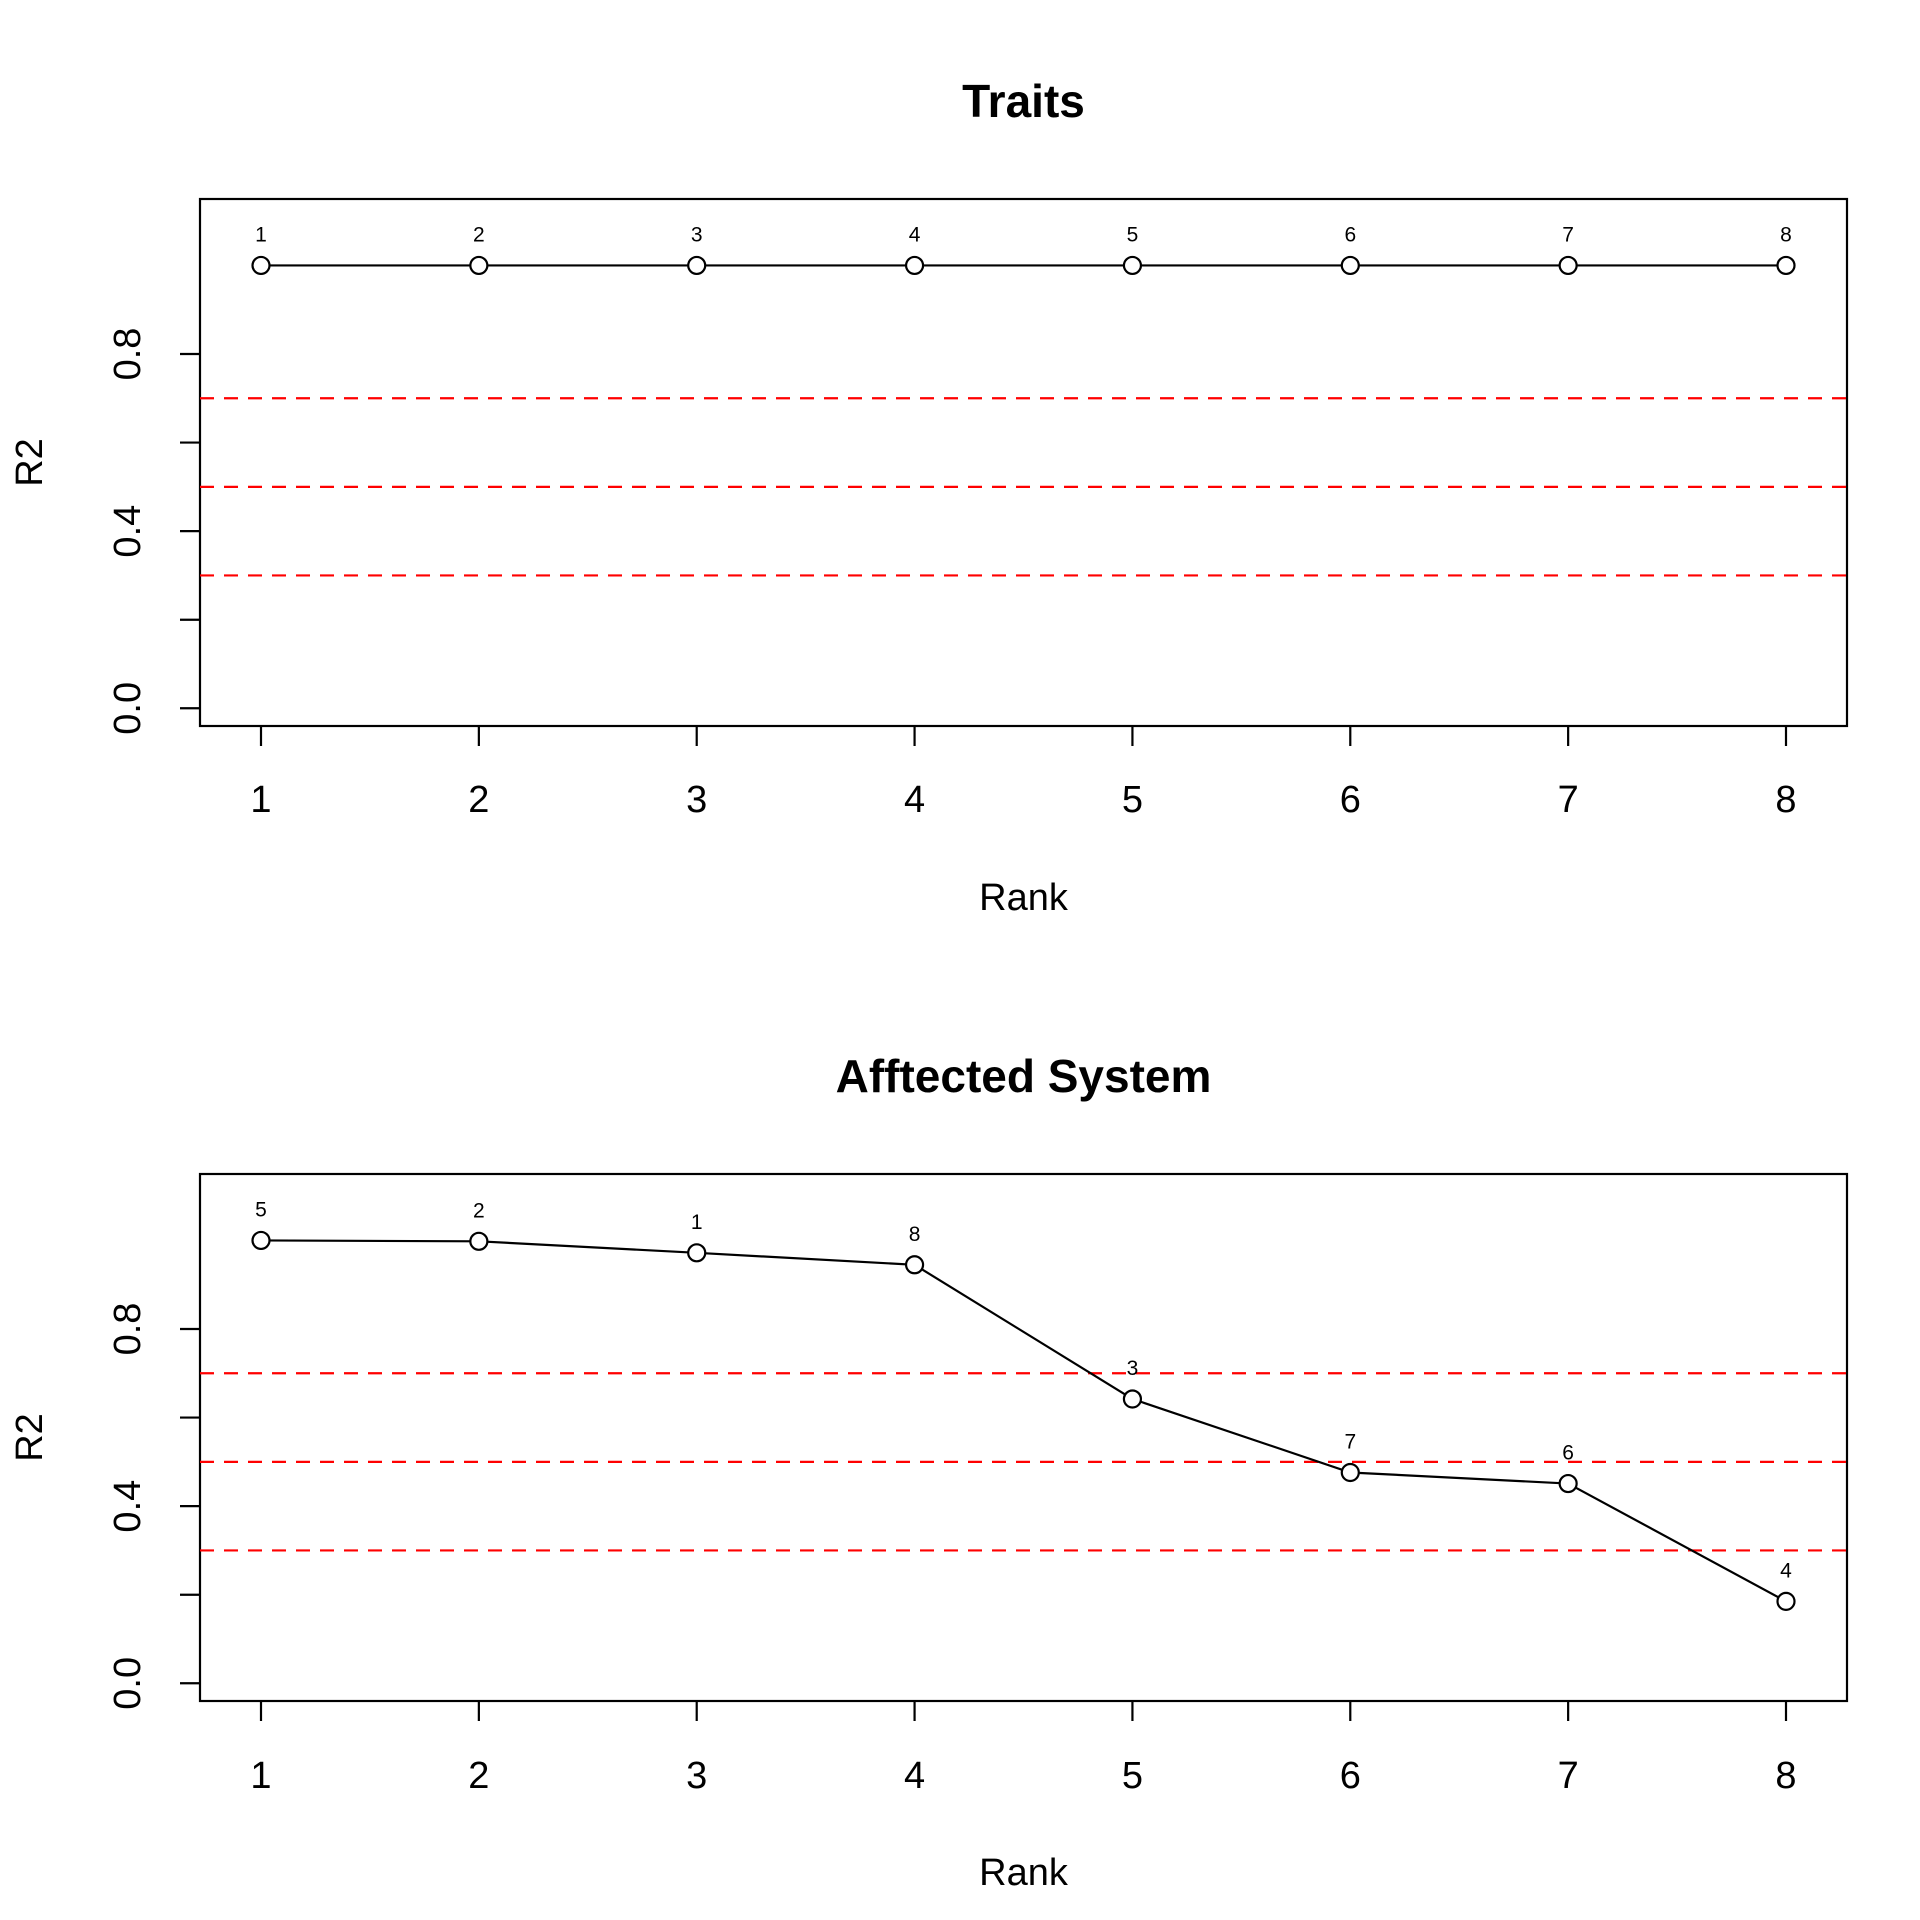 Image resolution: width=1920 pixels, height=1920 pixels. I want to click on chart-title: Afftected System, so click(1024, 1076).